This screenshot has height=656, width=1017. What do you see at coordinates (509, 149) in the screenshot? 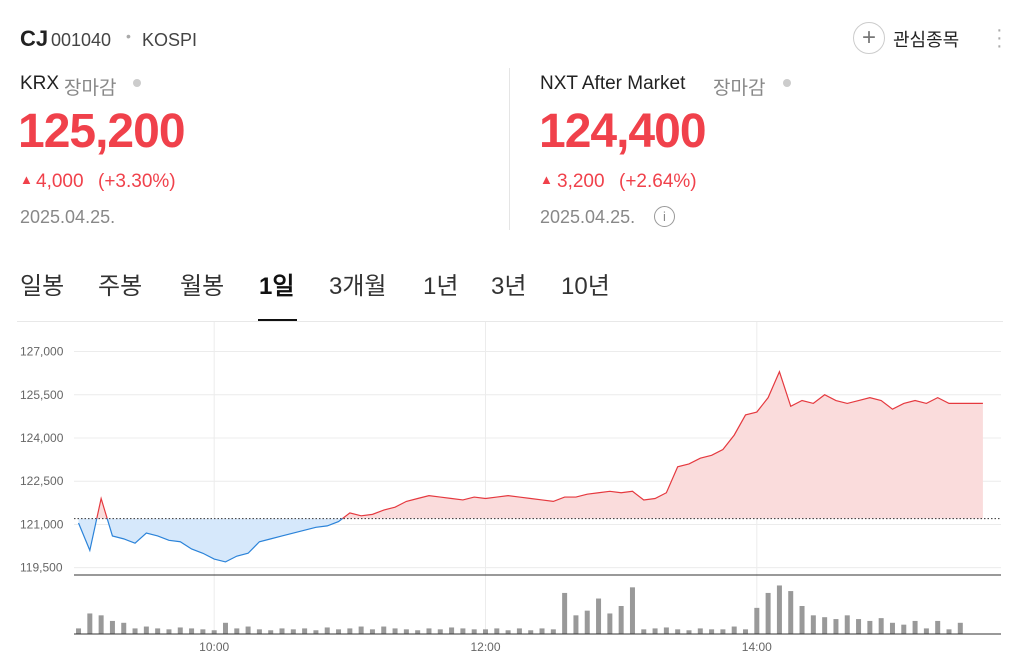
I see `divider` at bounding box center [509, 149].